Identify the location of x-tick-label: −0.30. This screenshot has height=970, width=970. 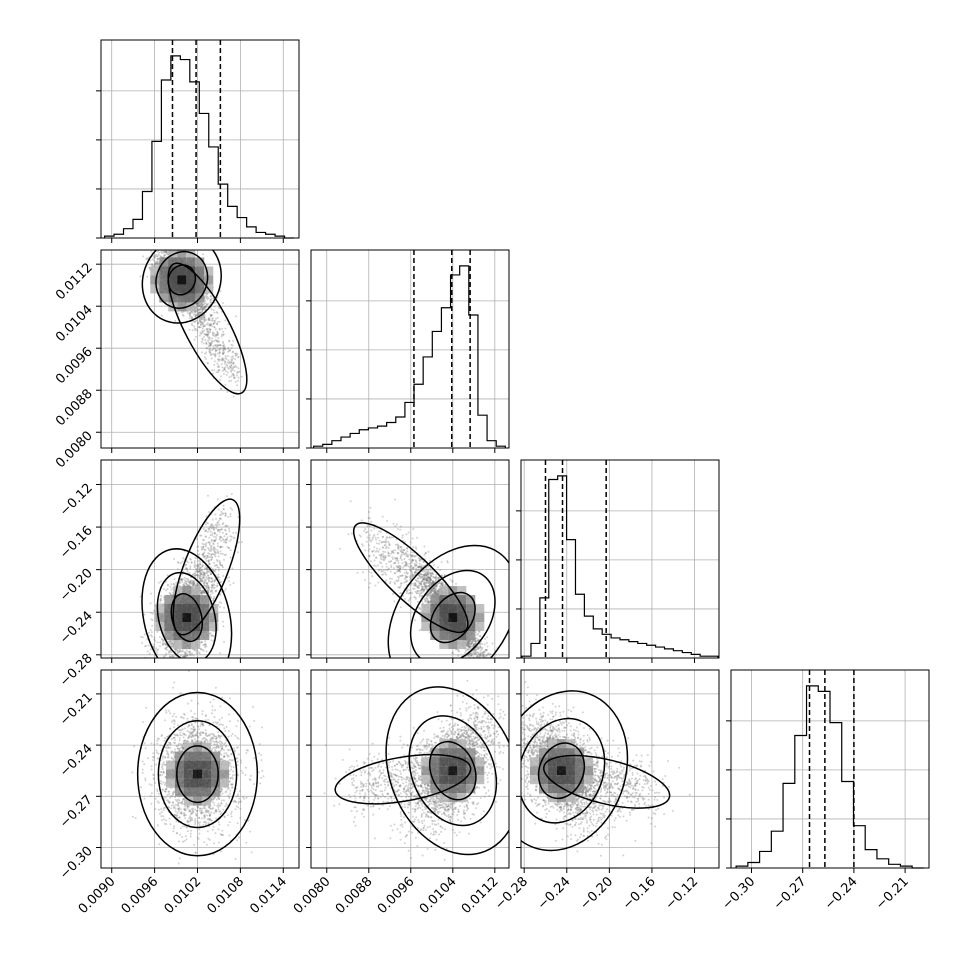
(739, 893).